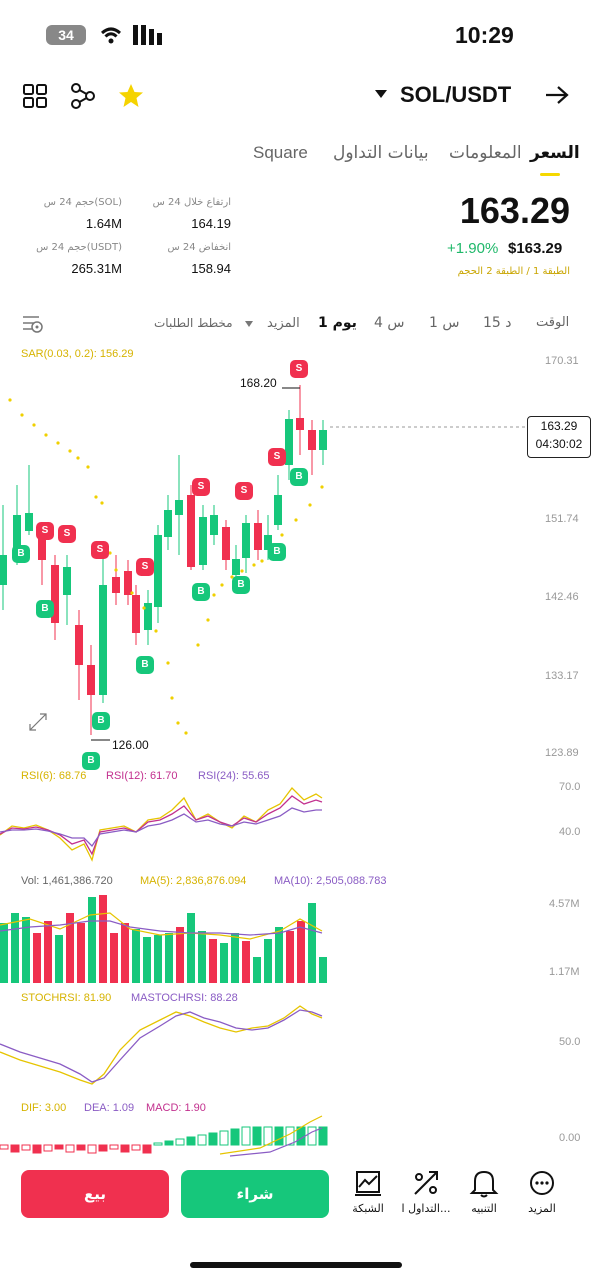 Image resolution: width=591 pixels, height=1280 pixels. What do you see at coordinates (557, 95) in the screenshot?
I see `arrow-right-icon` at bounding box center [557, 95].